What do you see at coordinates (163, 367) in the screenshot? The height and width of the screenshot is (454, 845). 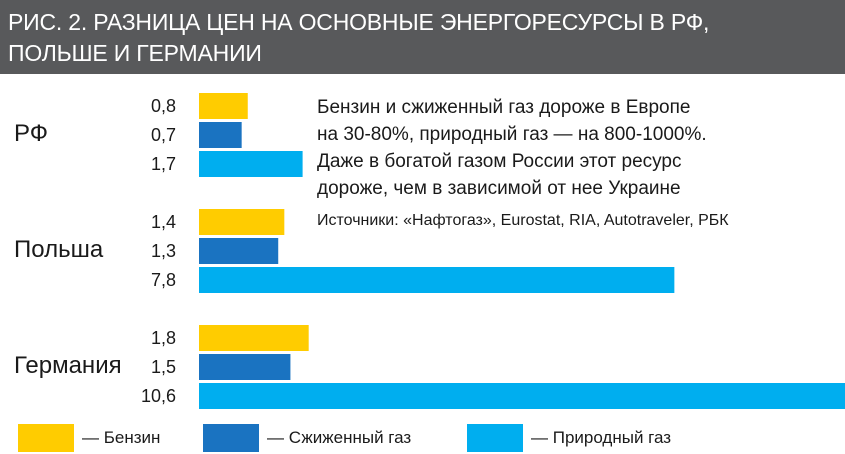 I see `value-label-germany-lpg: 1,5` at bounding box center [163, 367].